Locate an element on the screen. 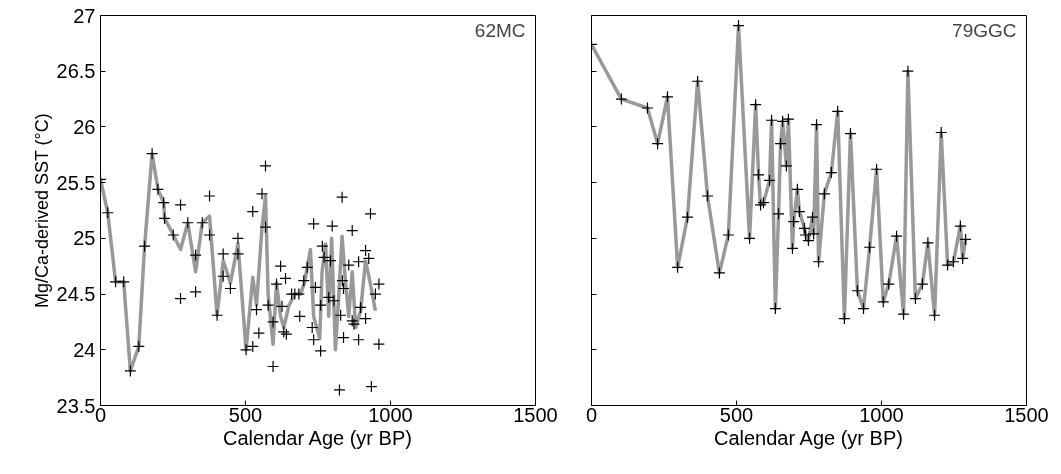  y-axis-title: Mg/Ca-derived SST (°C) is located at coordinates (41, 211).